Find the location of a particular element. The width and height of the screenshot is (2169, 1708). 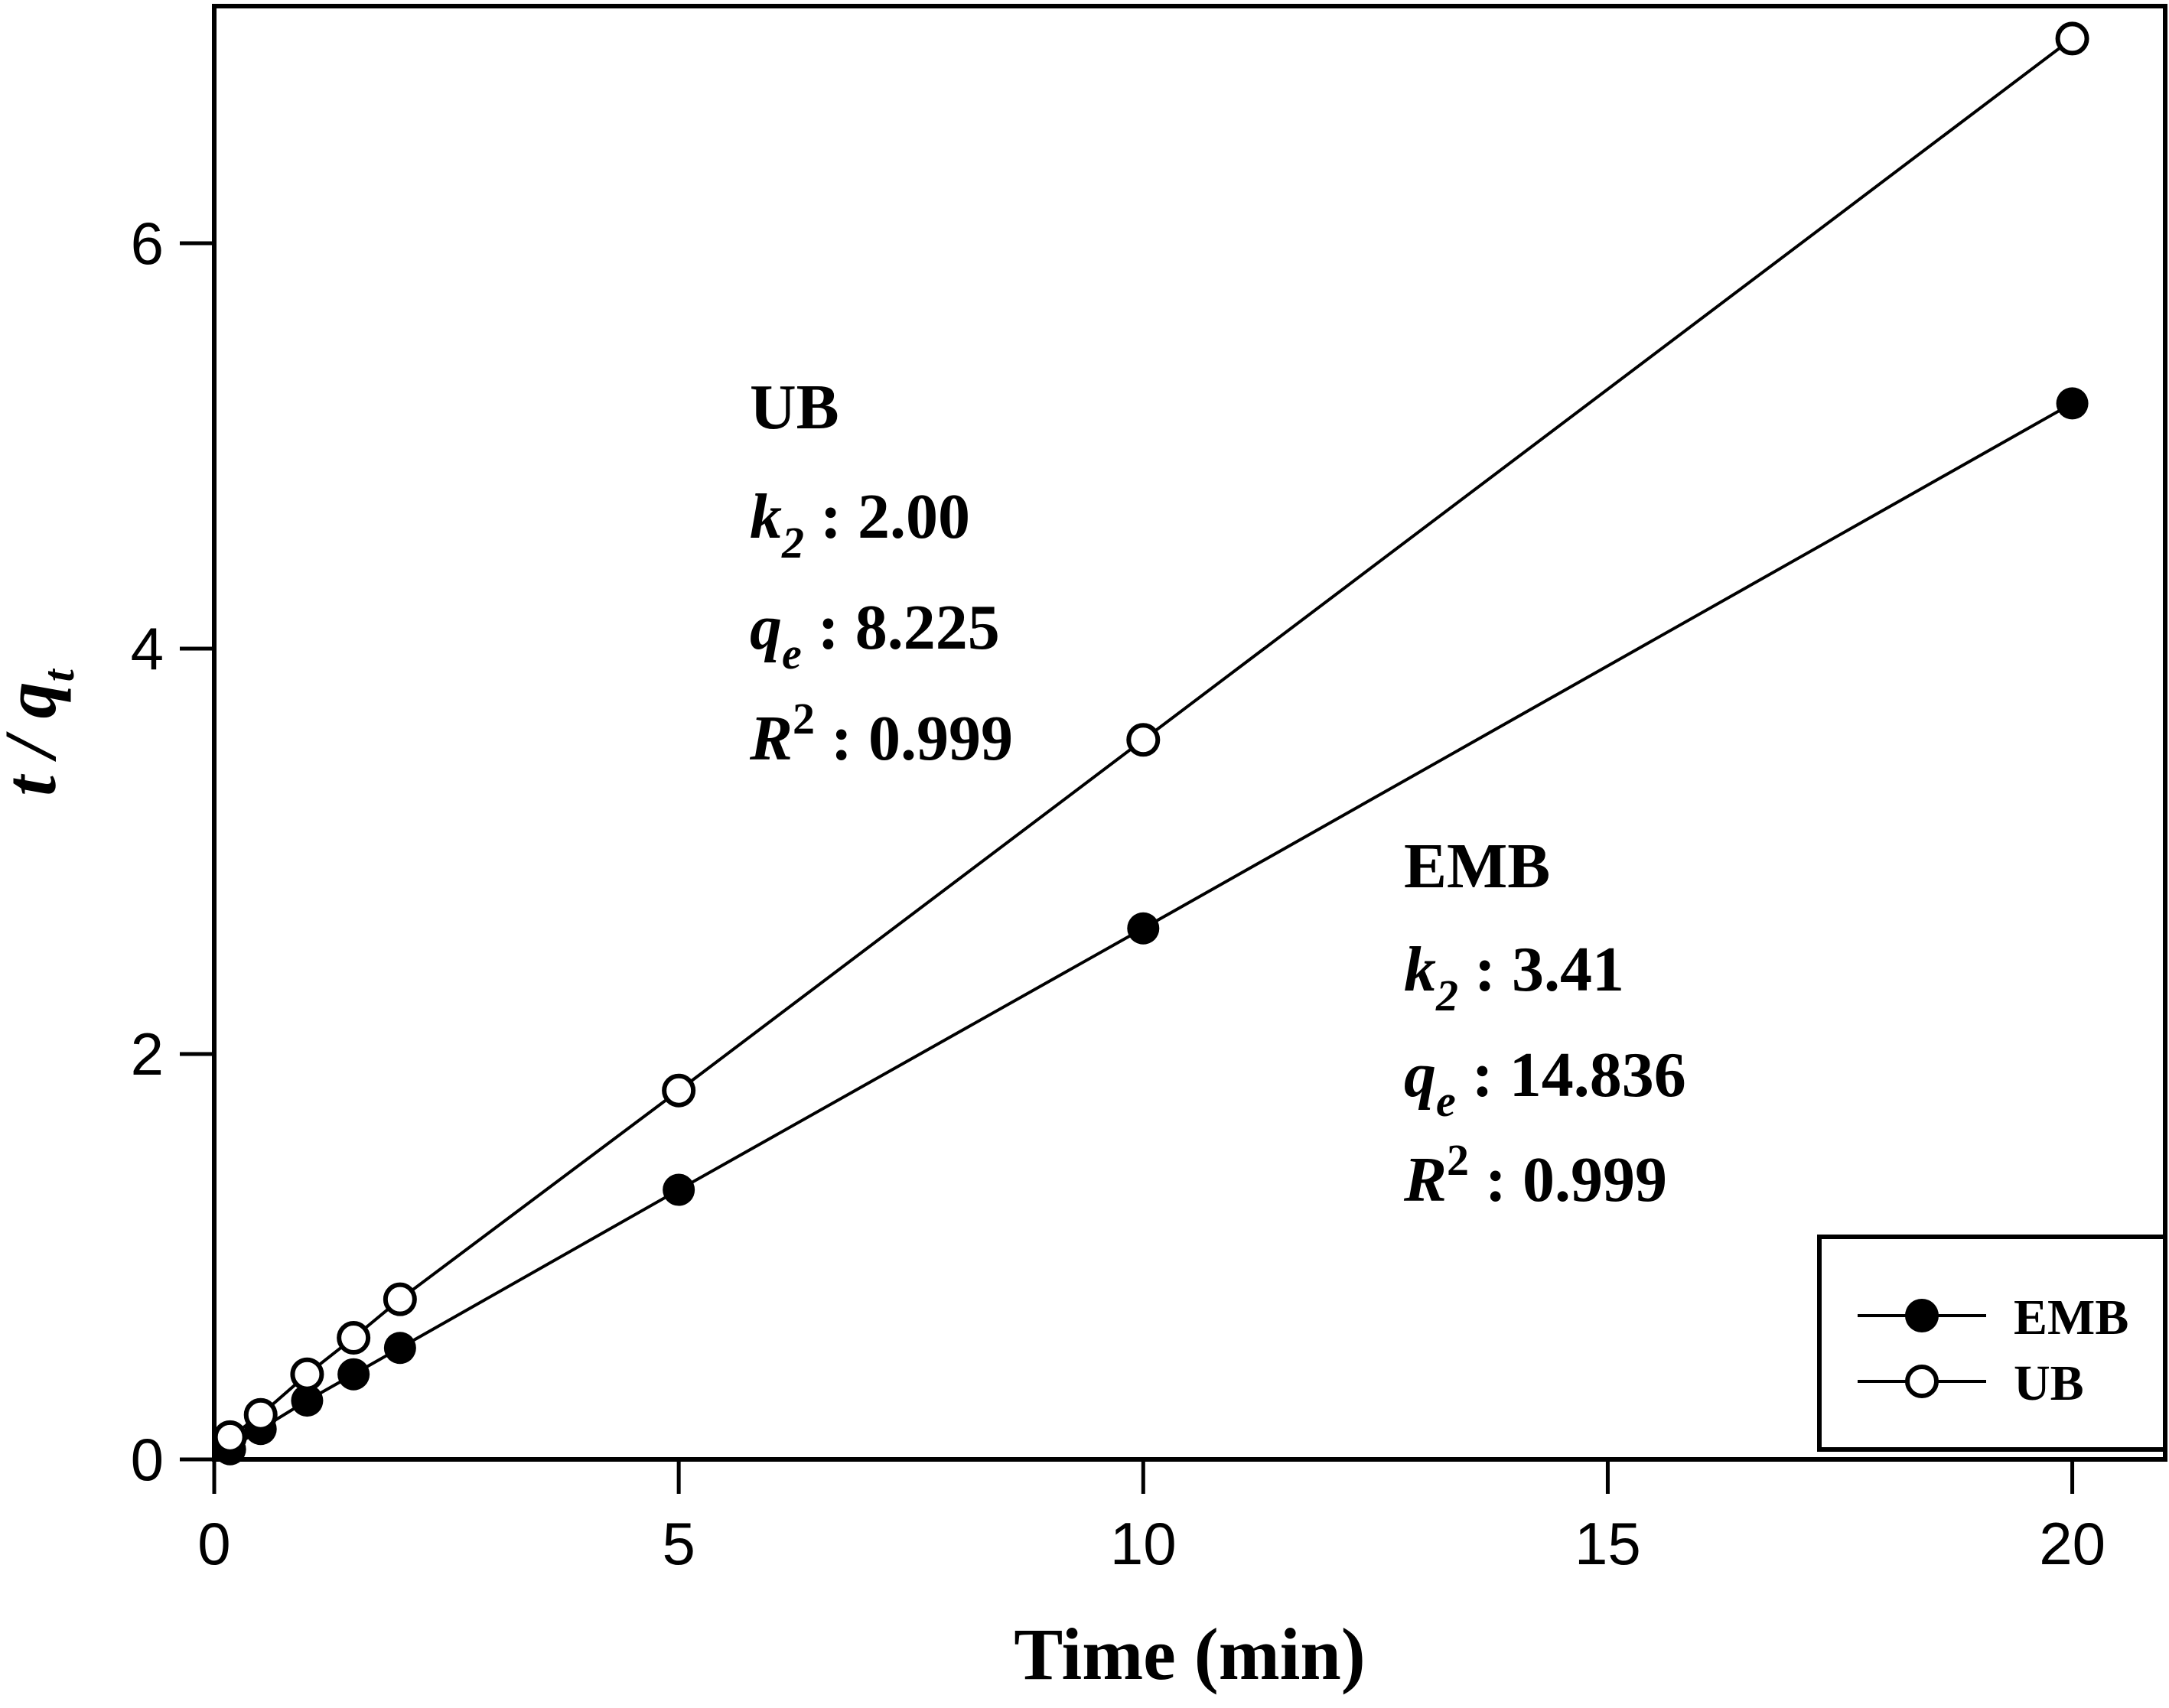

legend-emb-label: EMB is located at coordinates (2071, 1317).